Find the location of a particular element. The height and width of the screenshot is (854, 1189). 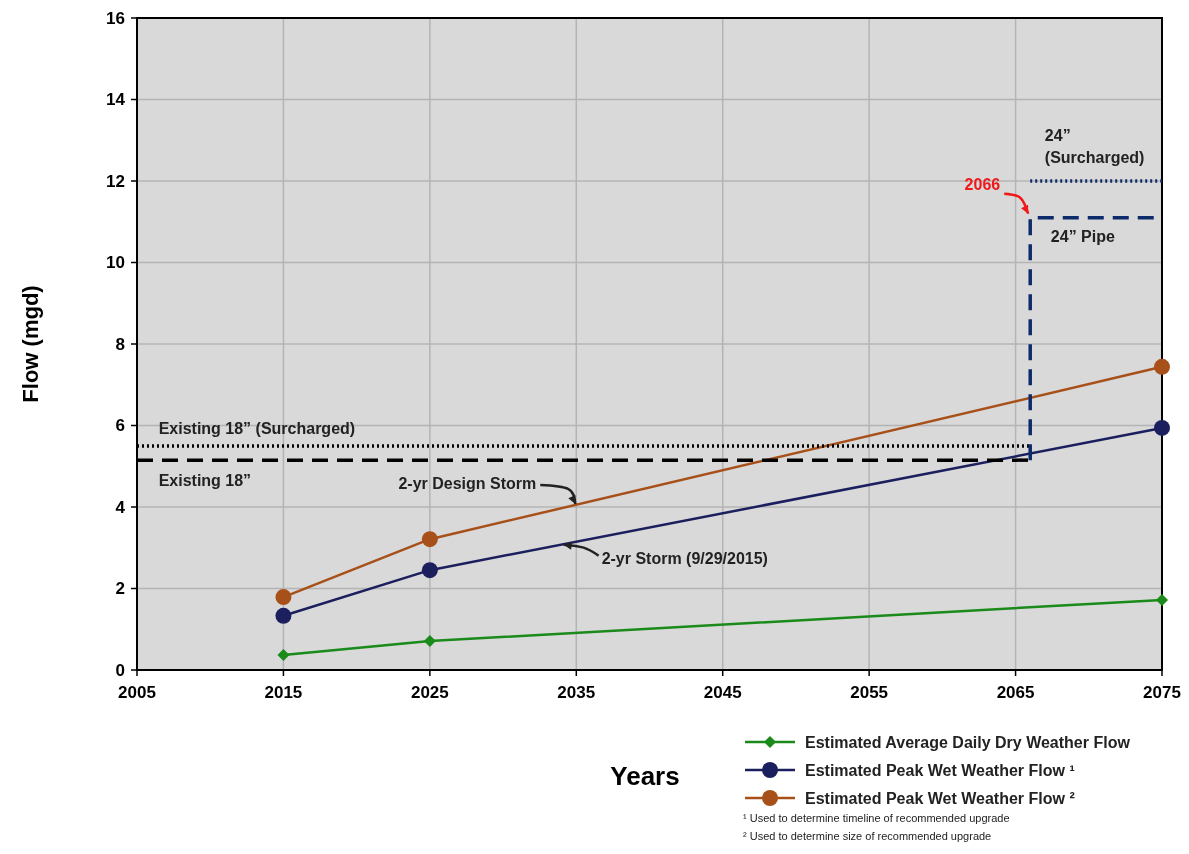

y-tick-label: 12 is located at coordinates (115, 181).